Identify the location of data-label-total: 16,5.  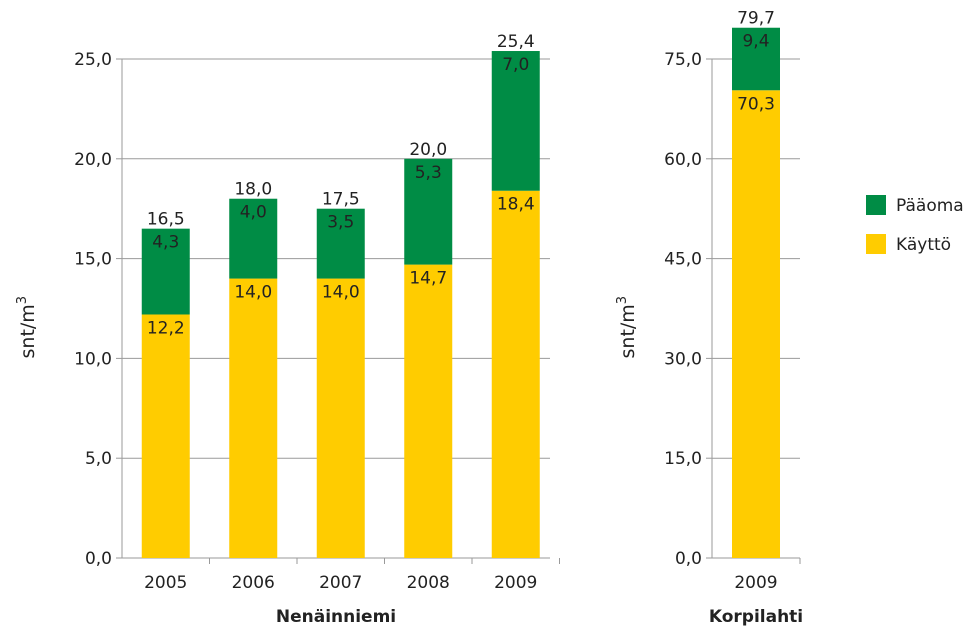
(166, 220).